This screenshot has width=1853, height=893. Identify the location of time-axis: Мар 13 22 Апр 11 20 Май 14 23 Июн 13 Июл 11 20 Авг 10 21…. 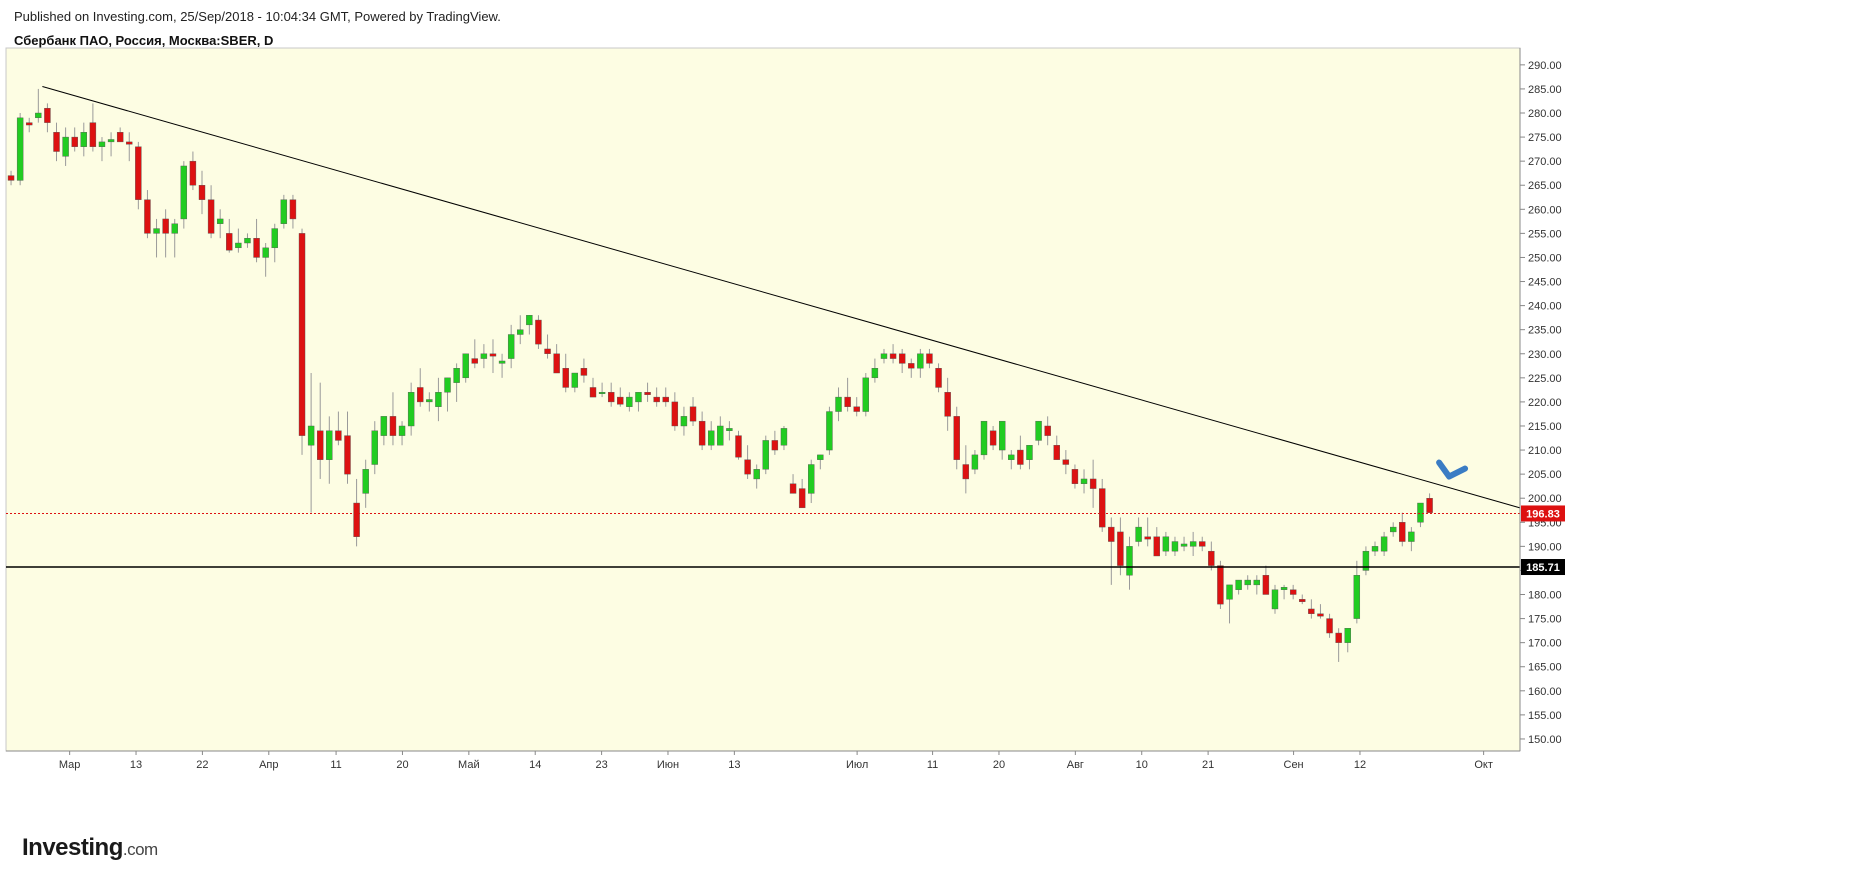
(763, 760).